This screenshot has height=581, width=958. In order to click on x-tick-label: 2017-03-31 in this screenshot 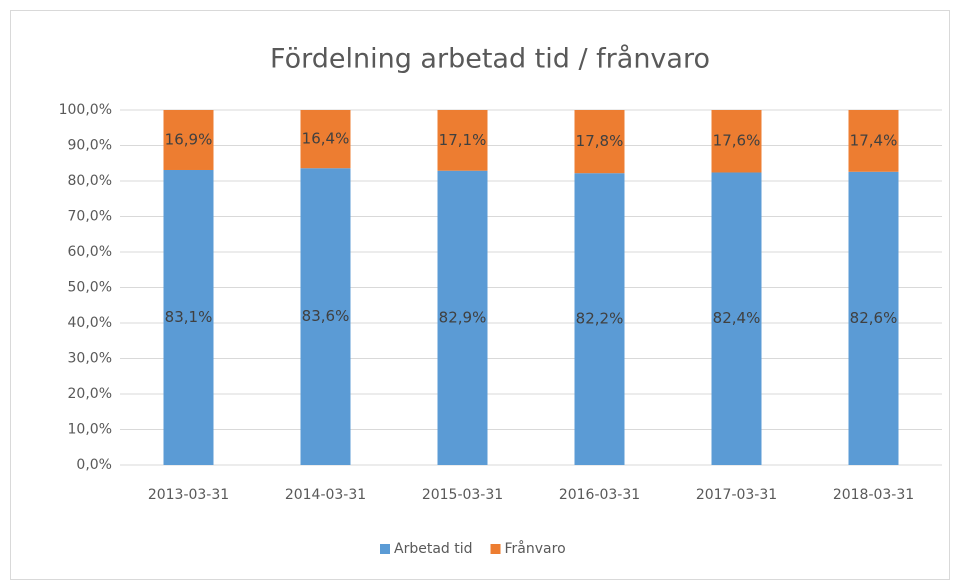, I will do `click(736, 495)`.